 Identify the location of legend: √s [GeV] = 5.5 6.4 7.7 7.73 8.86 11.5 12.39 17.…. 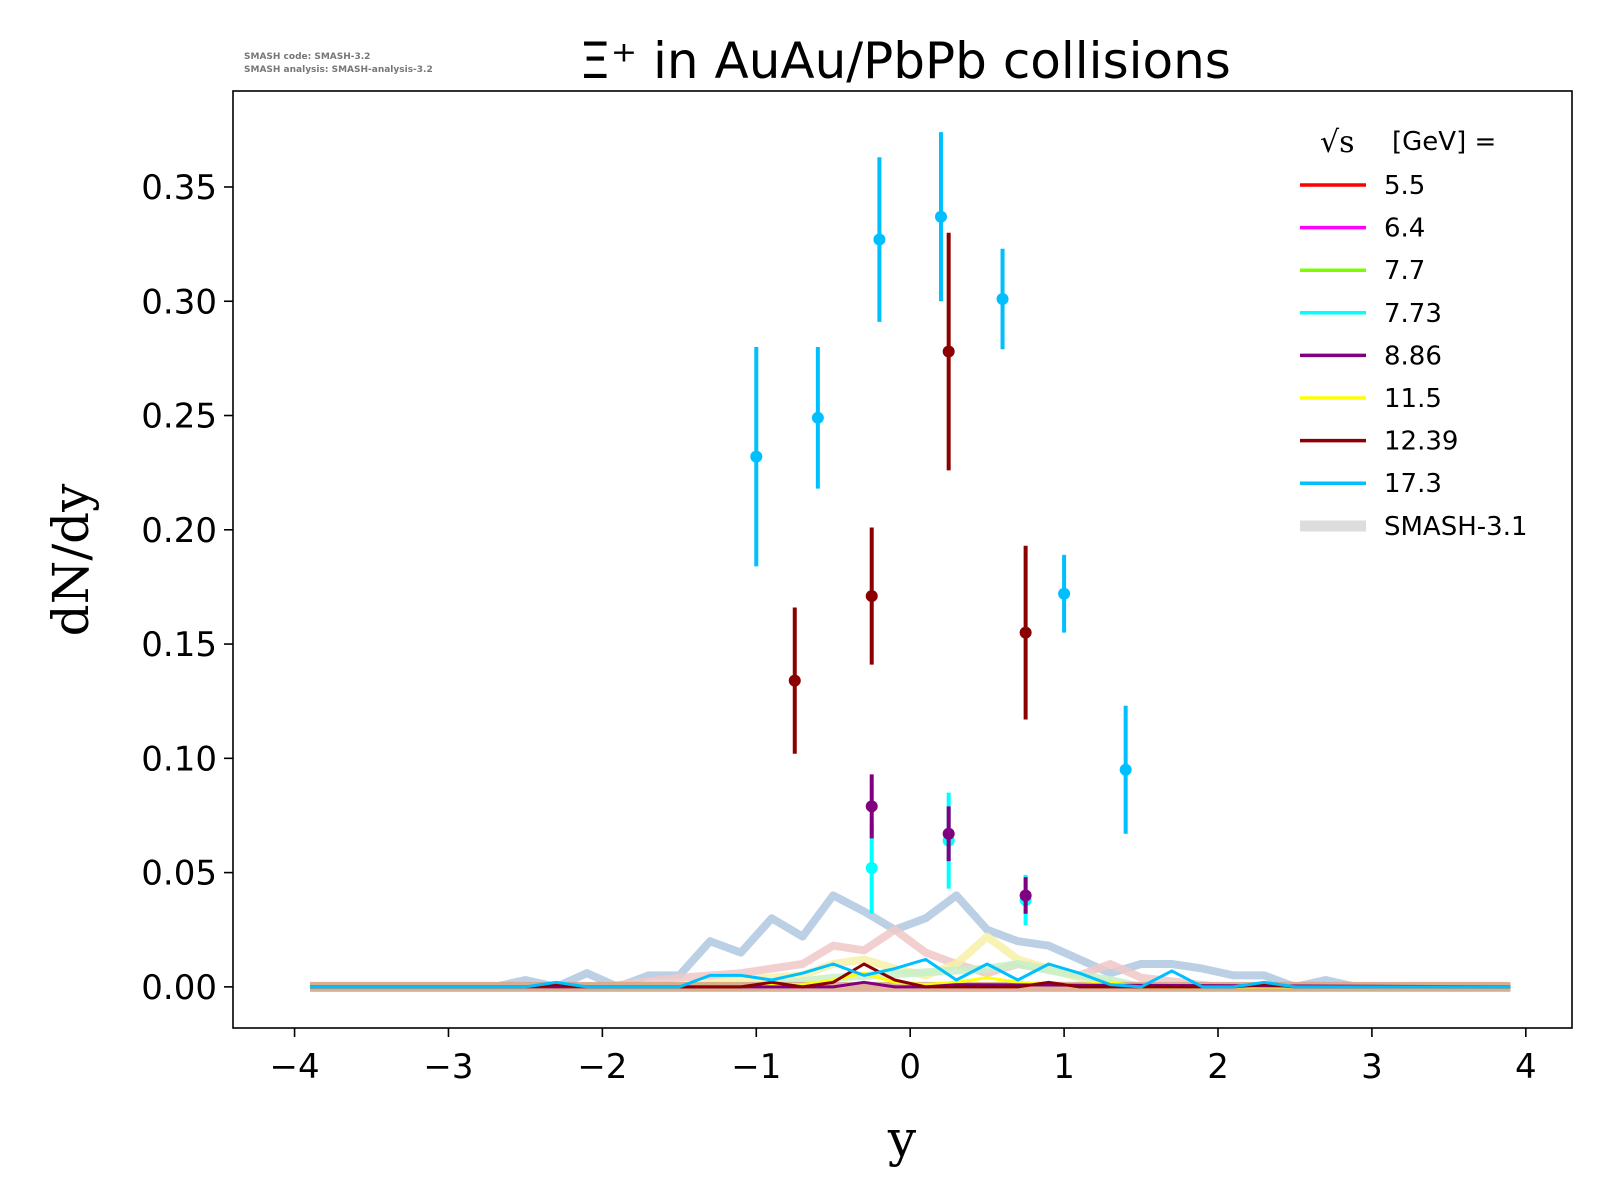
(1414, 333).